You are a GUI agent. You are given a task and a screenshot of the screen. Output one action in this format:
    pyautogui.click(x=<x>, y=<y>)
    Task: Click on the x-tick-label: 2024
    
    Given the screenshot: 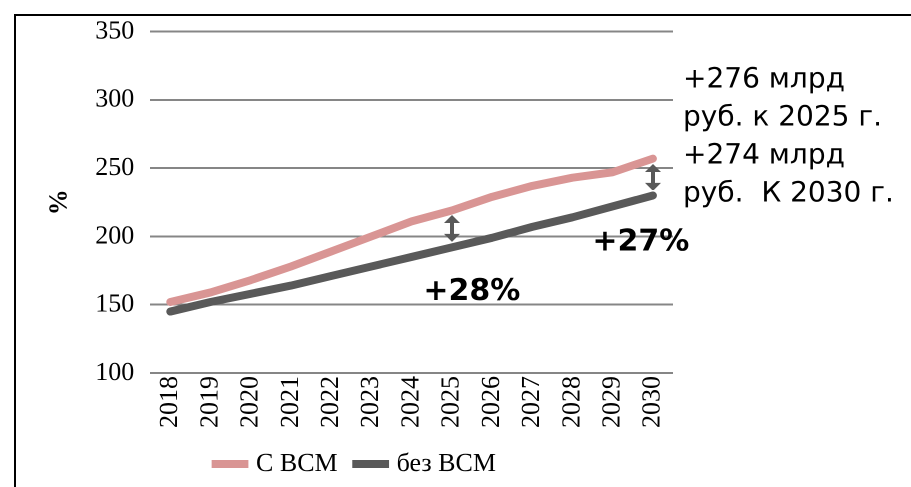 What is the action you would take?
    pyautogui.click(x=409, y=402)
    